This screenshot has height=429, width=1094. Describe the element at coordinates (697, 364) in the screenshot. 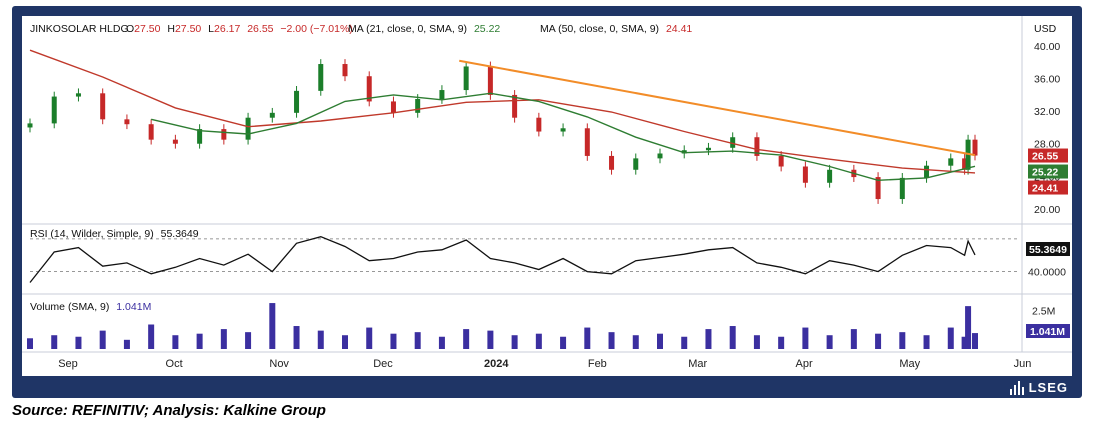

I see `x-tick-label: Mar` at that location.